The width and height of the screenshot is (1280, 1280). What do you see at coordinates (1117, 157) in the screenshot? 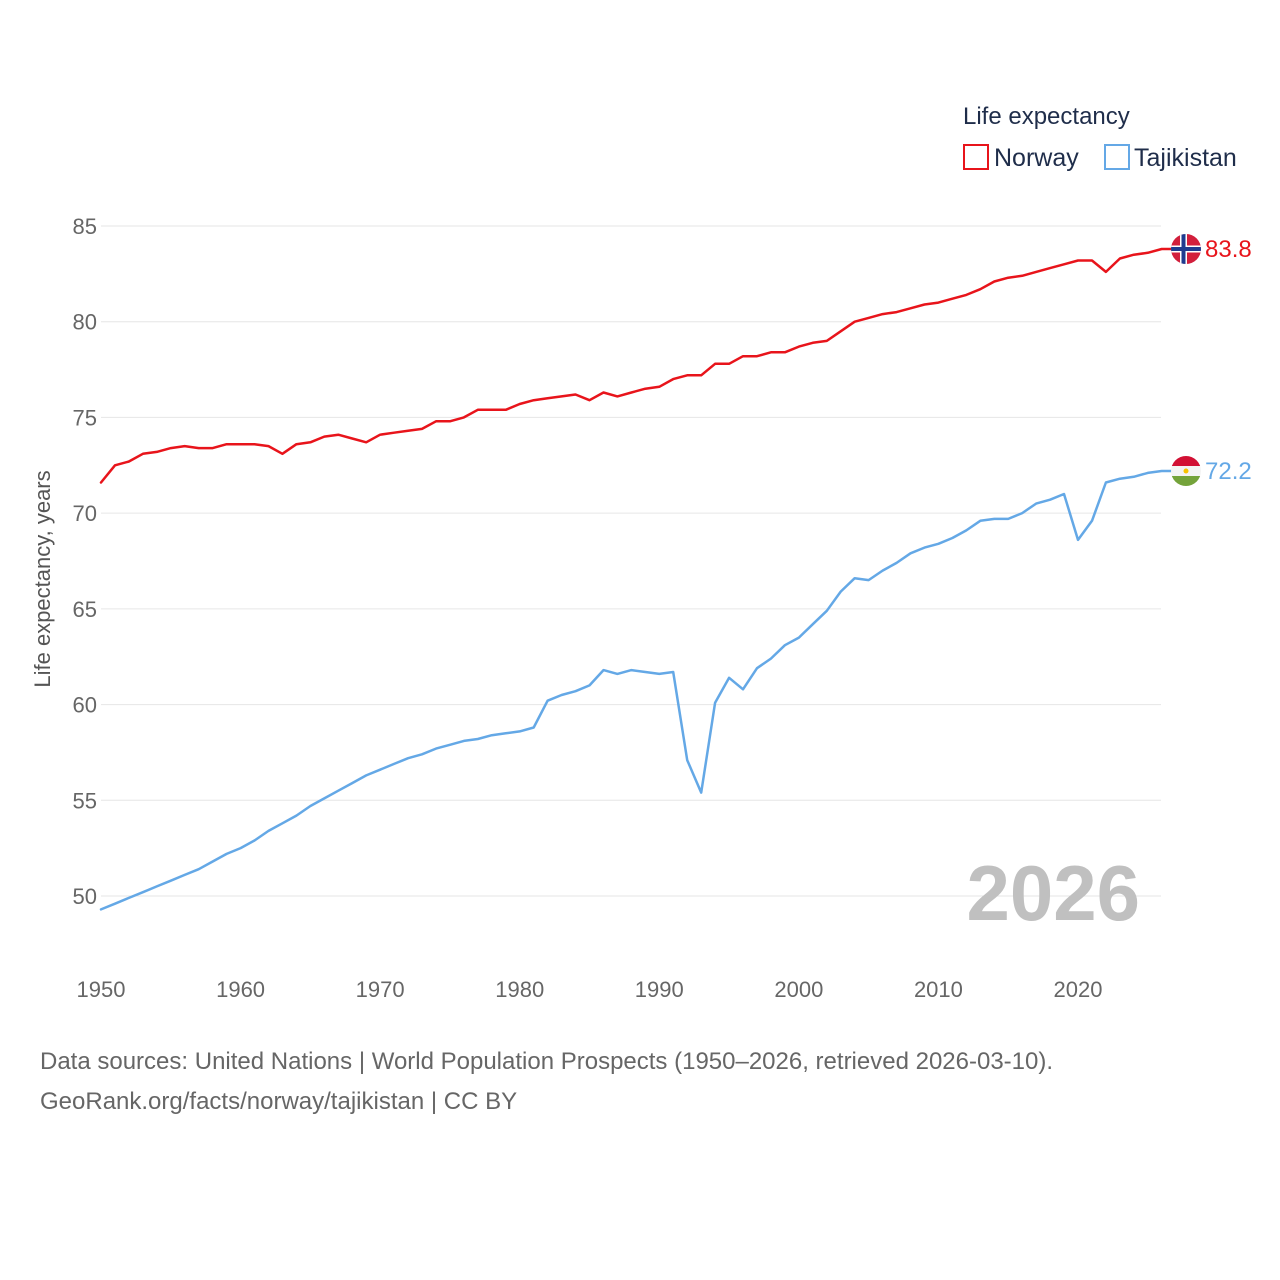
I see `legend-swatch-tajikistan` at bounding box center [1117, 157].